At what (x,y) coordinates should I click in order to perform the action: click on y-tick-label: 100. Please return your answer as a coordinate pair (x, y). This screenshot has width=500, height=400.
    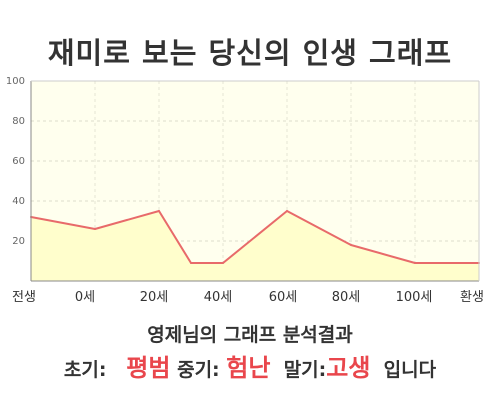
    Looking at the image, I should click on (15, 81).